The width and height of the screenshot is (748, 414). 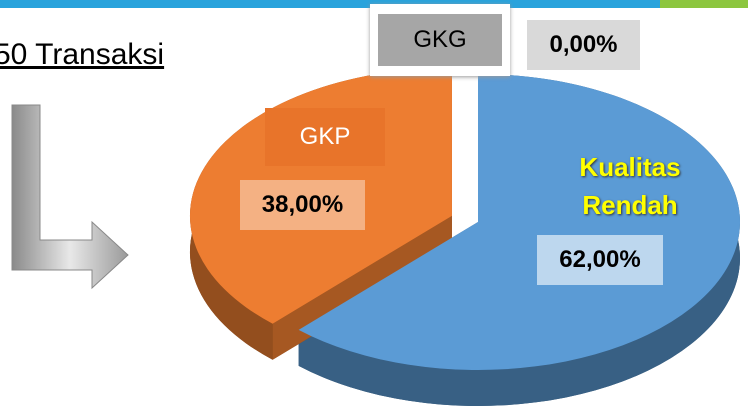 I want to click on value-label: 0,00%, so click(x=583, y=45).